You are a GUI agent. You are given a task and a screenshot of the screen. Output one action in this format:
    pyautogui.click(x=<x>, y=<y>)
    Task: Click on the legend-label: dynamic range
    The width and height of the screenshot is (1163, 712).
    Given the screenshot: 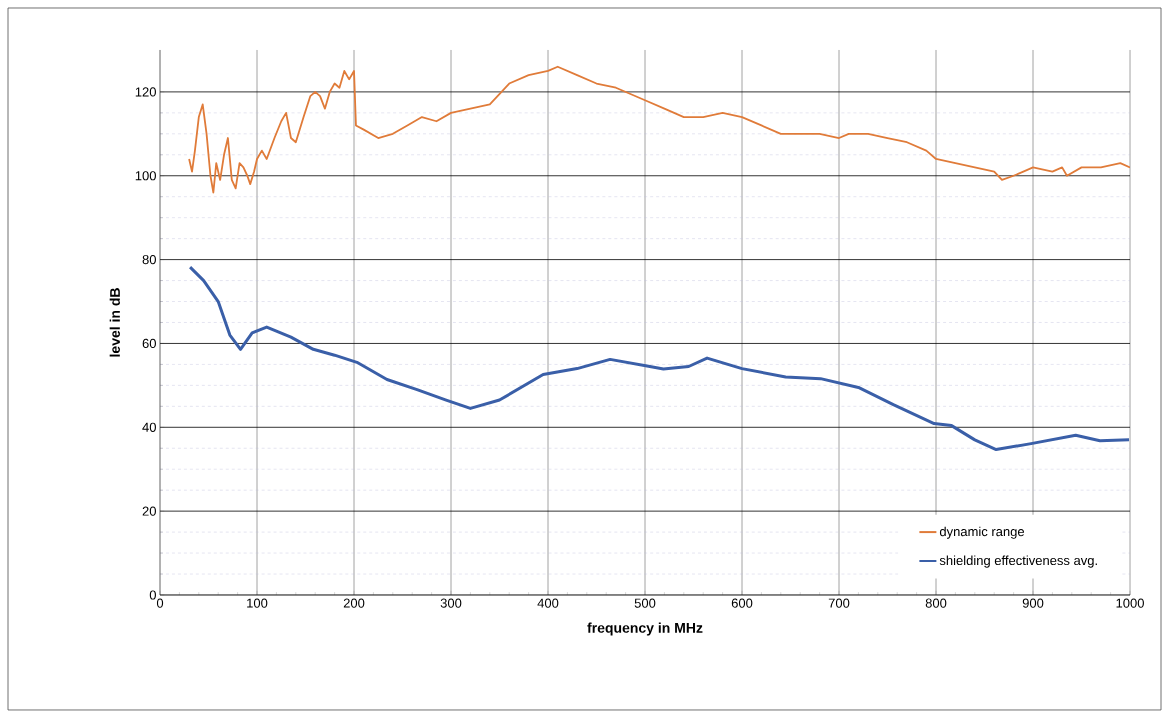 What is the action you would take?
    pyautogui.click(x=982, y=532)
    